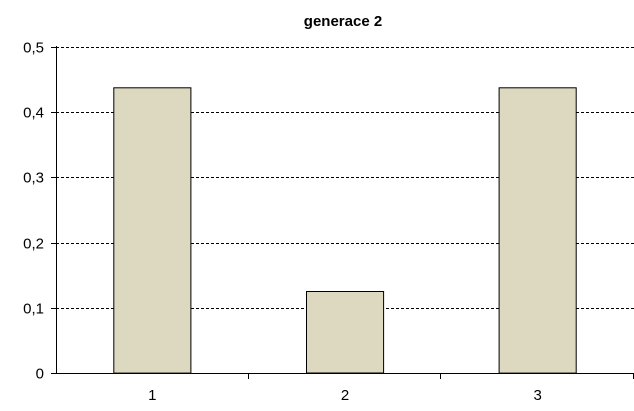 This screenshot has width=634, height=411. I want to click on x-axis-ticks: 1 2 3, so click(391, 388).